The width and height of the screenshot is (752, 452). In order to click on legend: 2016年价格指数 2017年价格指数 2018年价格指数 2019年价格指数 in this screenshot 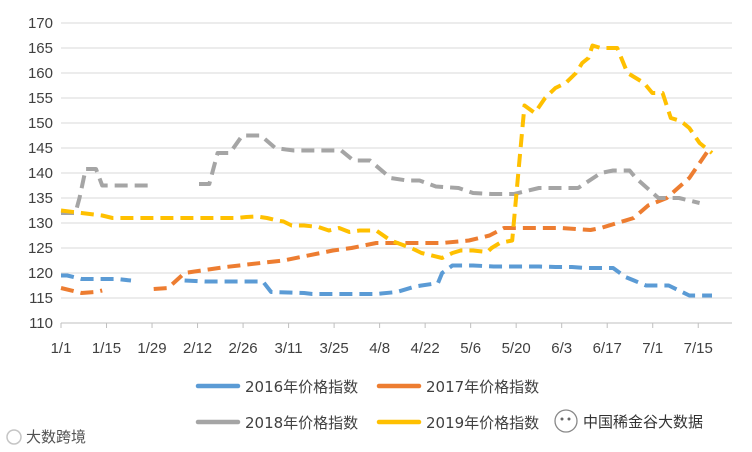, I will do `click(367, 405)`.